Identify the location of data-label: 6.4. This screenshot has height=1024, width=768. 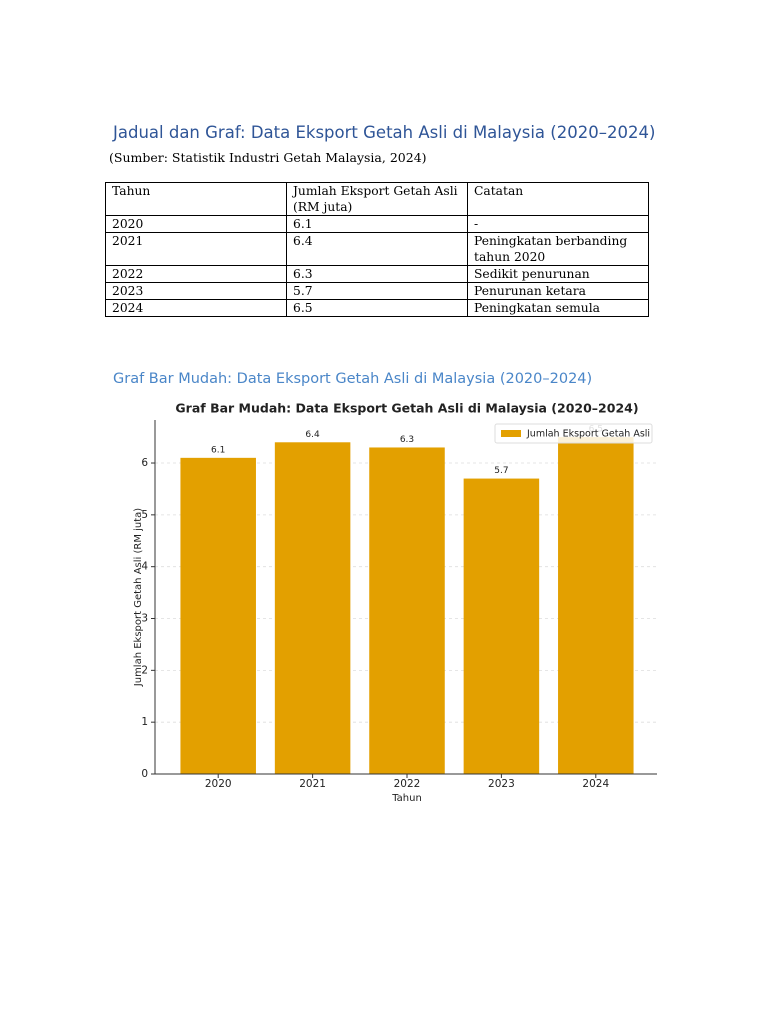
(312, 435).